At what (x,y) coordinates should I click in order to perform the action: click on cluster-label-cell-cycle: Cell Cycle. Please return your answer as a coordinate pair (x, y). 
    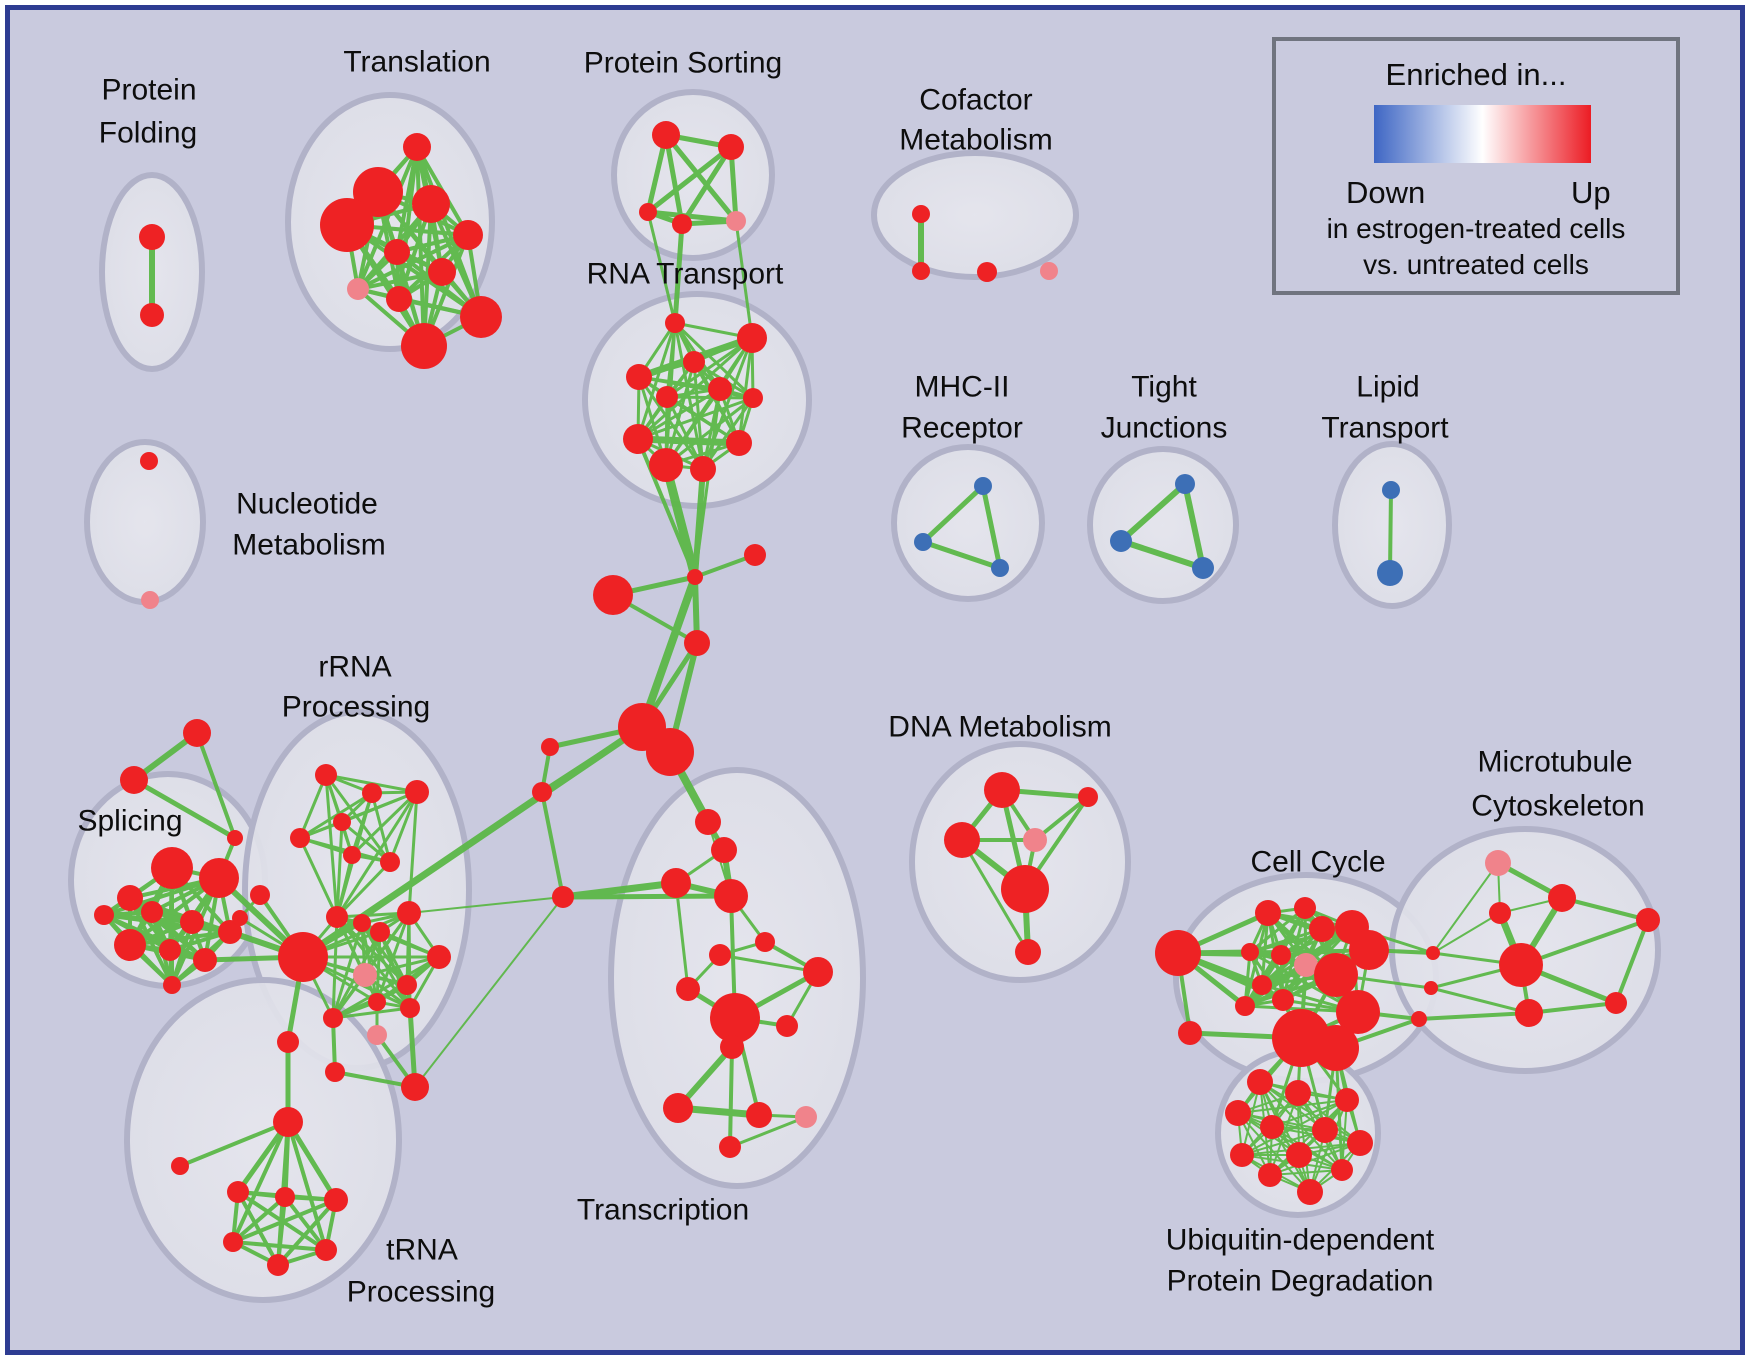
    Looking at the image, I should click on (1317, 862).